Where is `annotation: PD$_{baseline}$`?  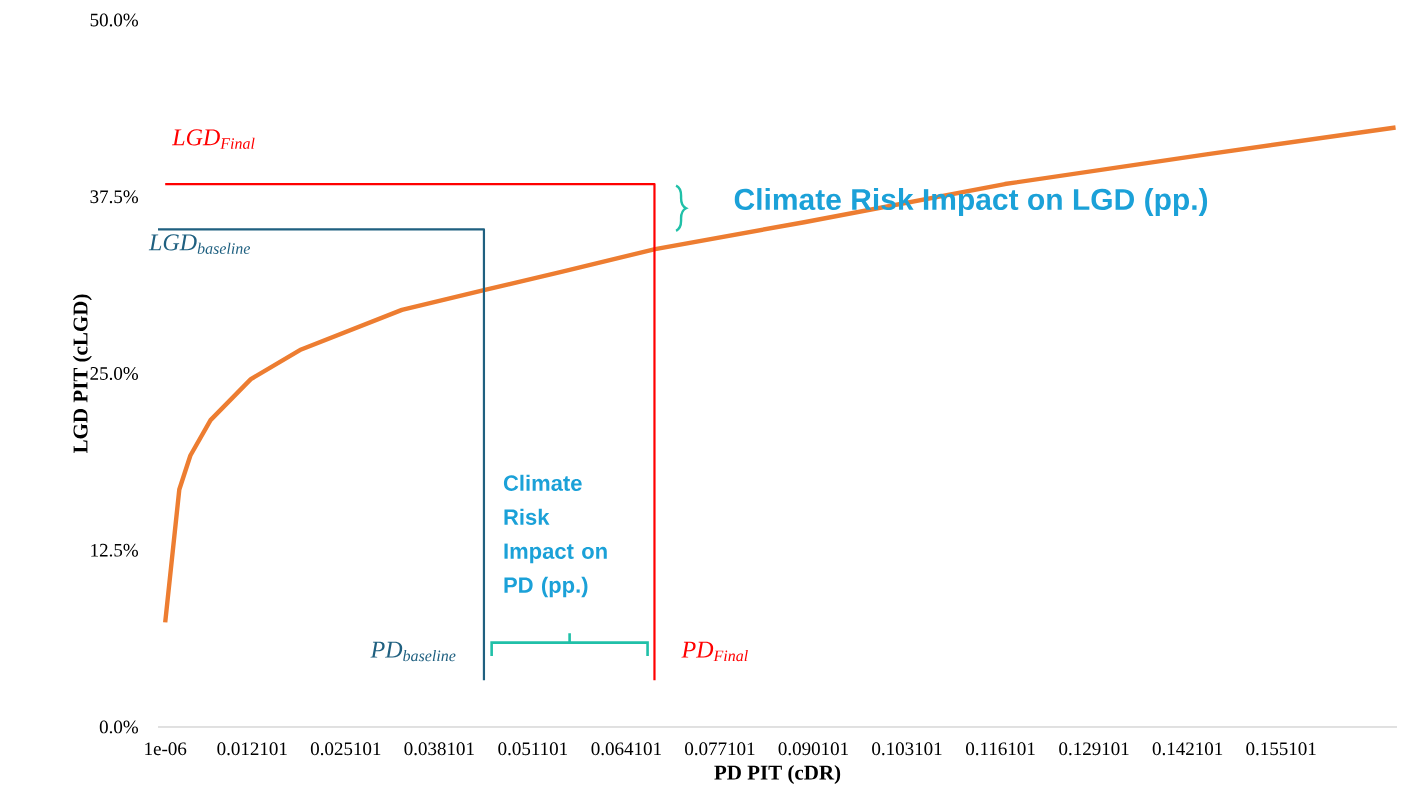 annotation: PD$_{baseline}$ is located at coordinates (413, 651).